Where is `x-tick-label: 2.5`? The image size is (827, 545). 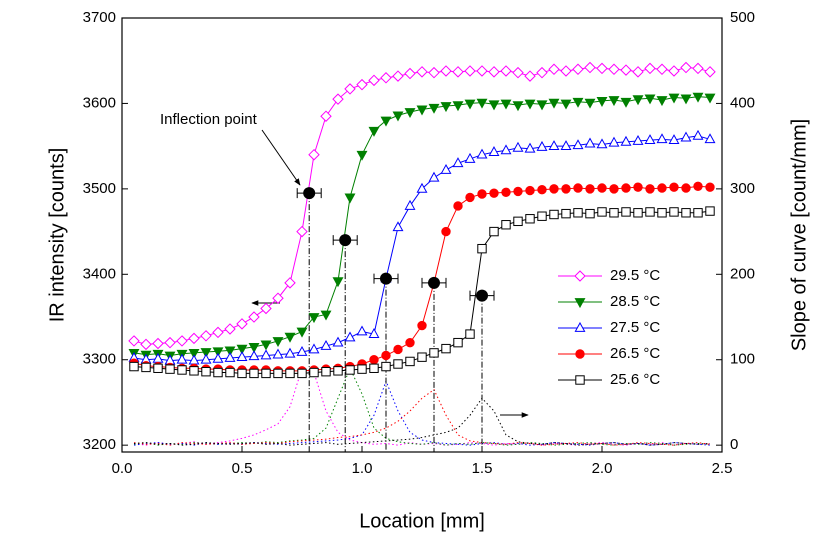 x-tick-label: 2.5 is located at coordinates (722, 468).